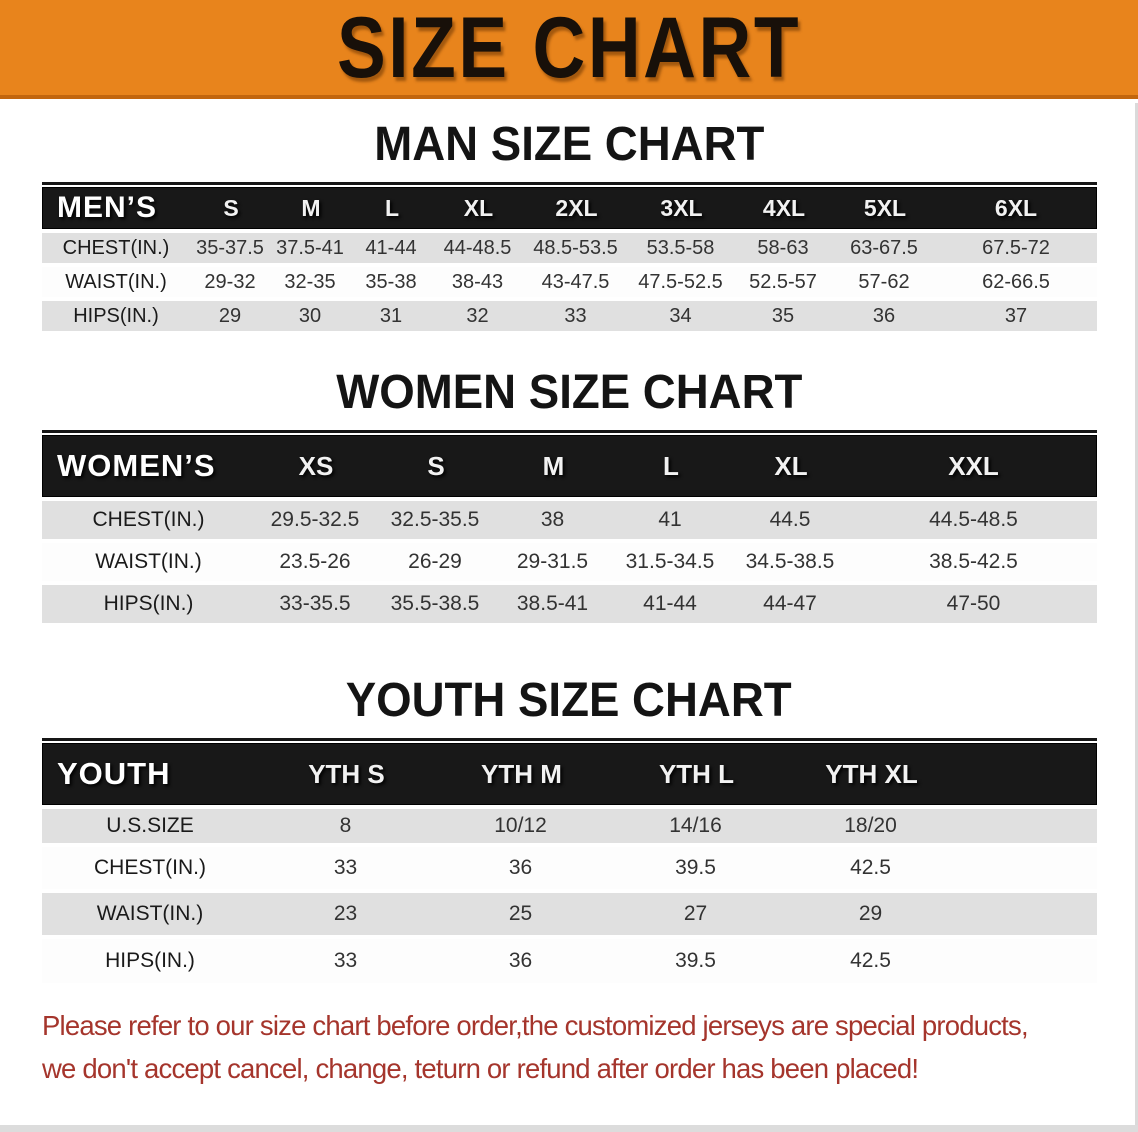 The image size is (1138, 1132). I want to click on youth-ussize-row: U.S.SIZE 8 10/12 14/16 18/20, so click(569, 826).